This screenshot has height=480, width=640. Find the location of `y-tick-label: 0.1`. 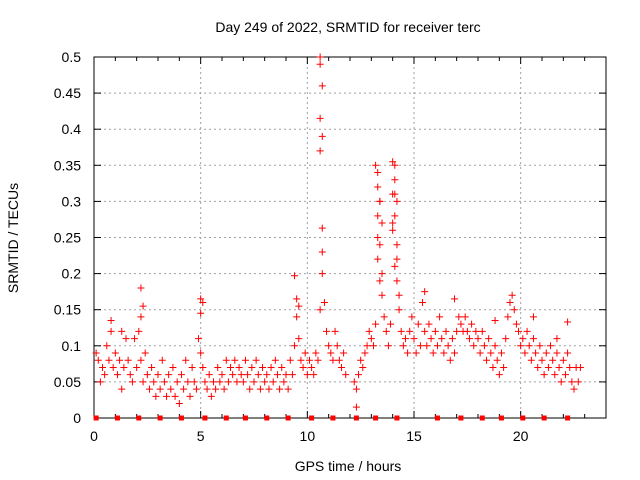

y-tick-label: 0.1 is located at coordinates (72, 346).